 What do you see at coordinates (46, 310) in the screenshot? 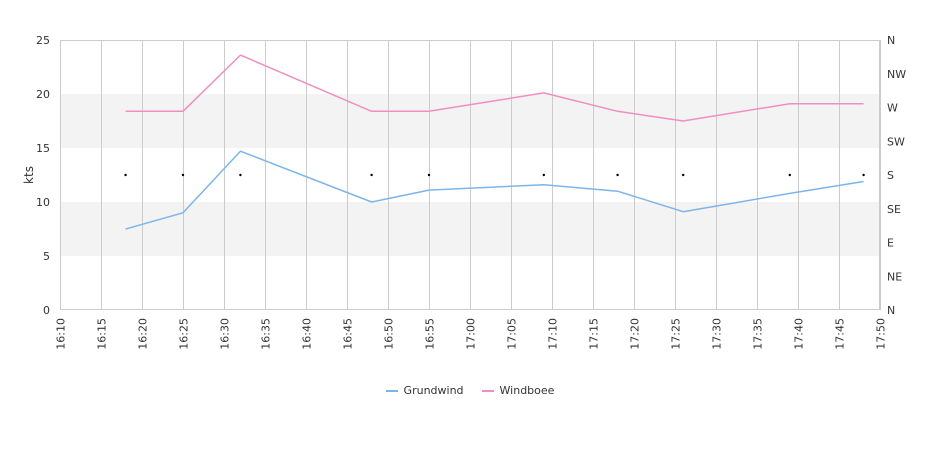
I see `y-tick-label: 0` at bounding box center [46, 310].